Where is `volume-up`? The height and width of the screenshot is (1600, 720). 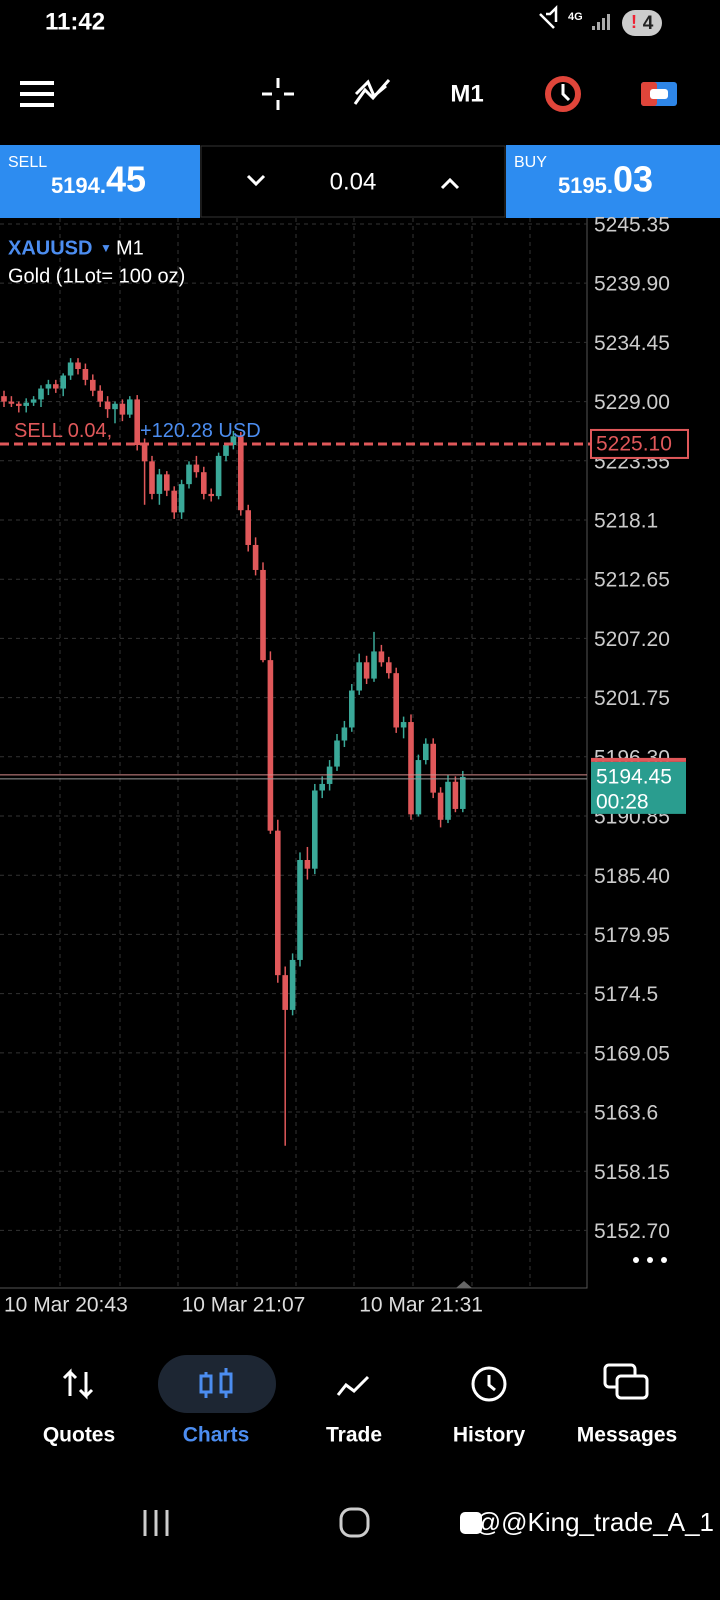
volume-up is located at coordinates (450, 183).